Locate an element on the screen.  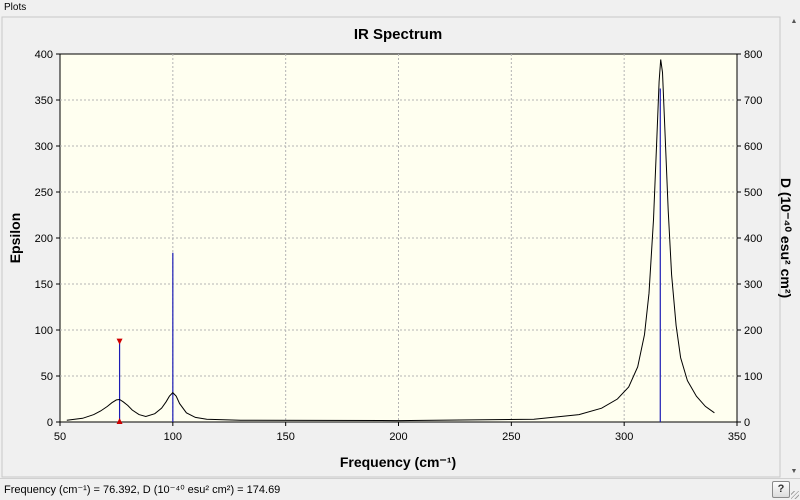
y-axis-right: 0 100 200 300 400 500 600 700 800 is located at coordinates (749, 239).